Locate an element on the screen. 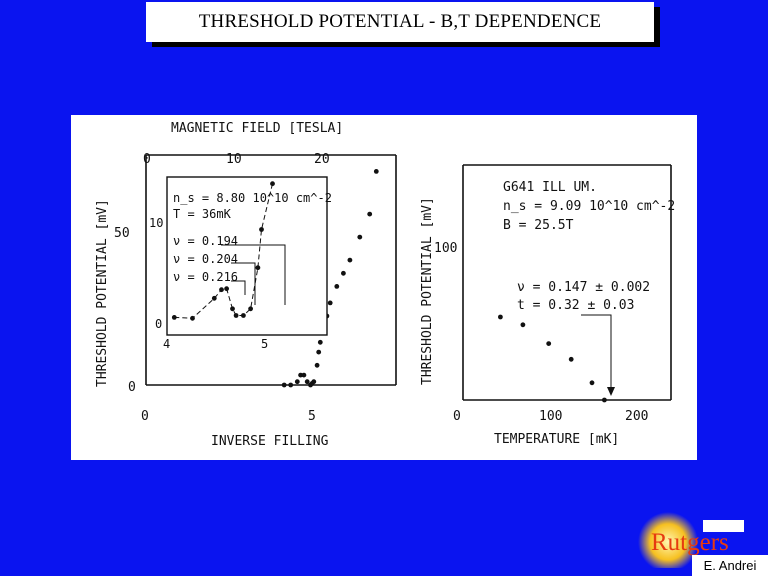 The height and width of the screenshot is (576, 768). right-annotation-nu: ν = 0.147 ± 0.002 is located at coordinates (583, 287).